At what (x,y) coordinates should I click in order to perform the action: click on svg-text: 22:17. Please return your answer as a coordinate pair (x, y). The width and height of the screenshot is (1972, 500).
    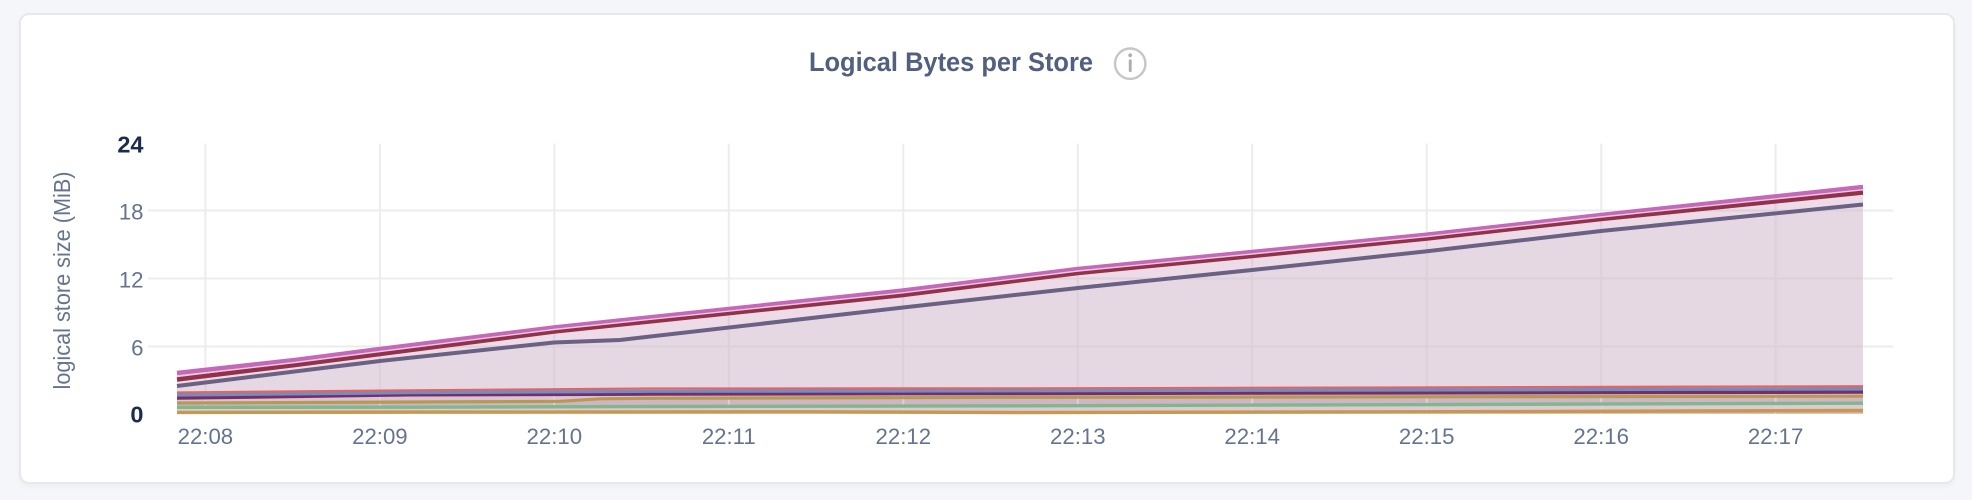
    Looking at the image, I should click on (1776, 436).